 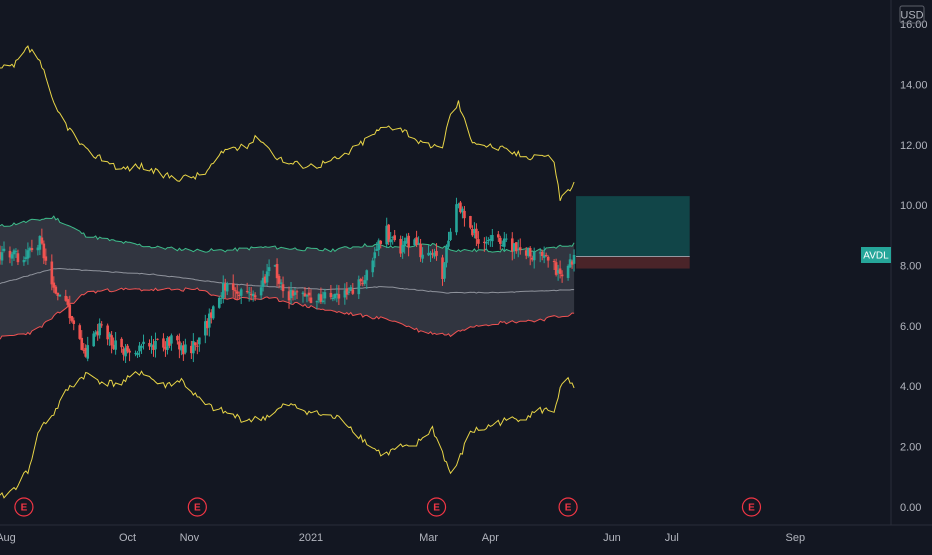 I want to click on currency-label: USD, so click(x=912, y=14).